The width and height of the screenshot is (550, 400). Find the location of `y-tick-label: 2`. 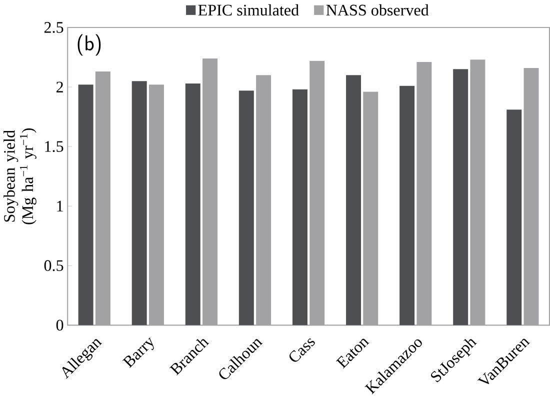

y-tick-label: 2 is located at coordinates (59, 87).